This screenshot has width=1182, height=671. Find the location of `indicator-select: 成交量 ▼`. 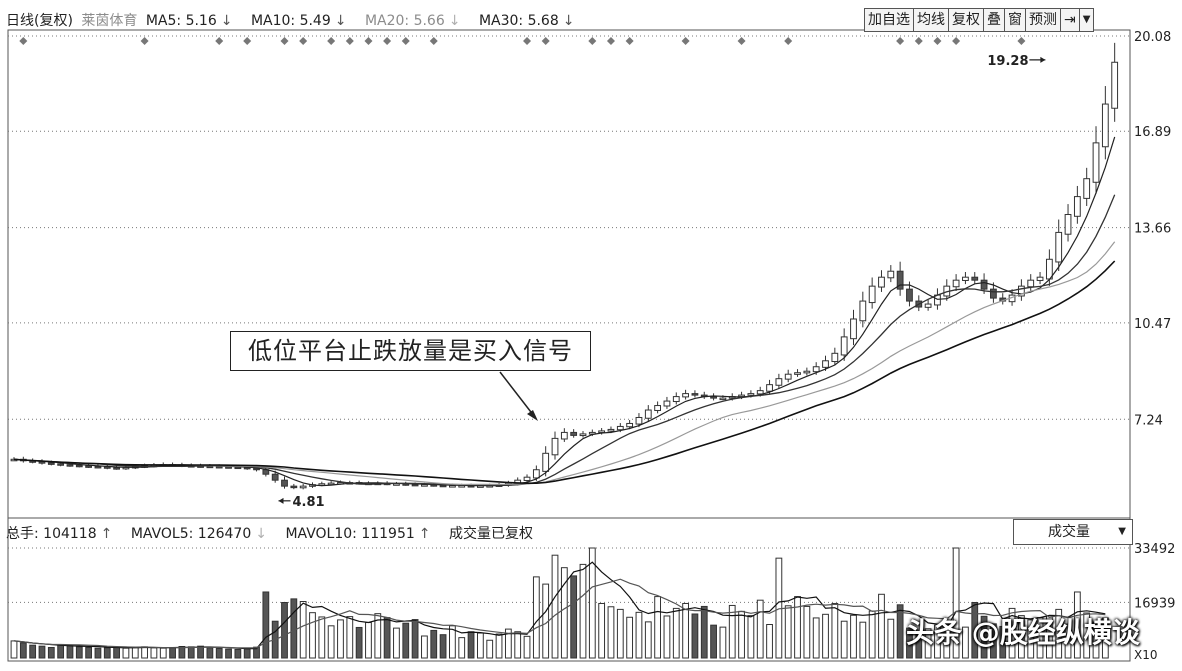

indicator-select: 成交量 ▼ is located at coordinates (1073, 532).